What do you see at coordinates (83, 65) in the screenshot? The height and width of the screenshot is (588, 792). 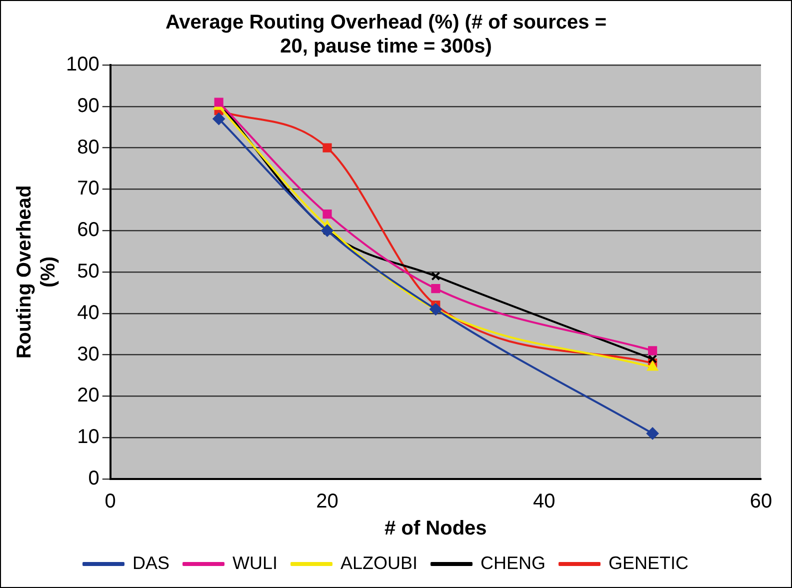 I see `y-tick-label: 100` at bounding box center [83, 65].